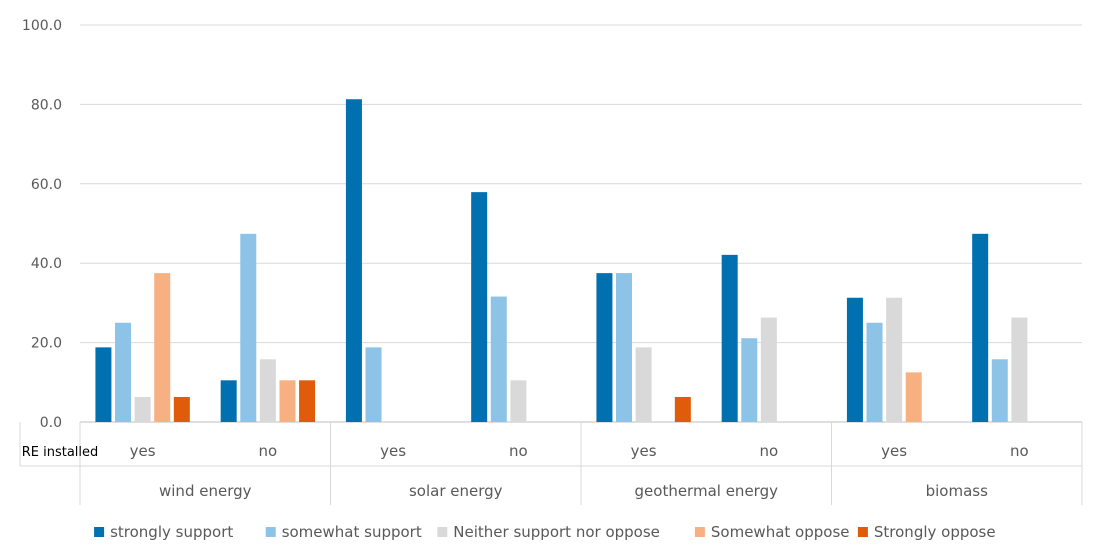 This screenshot has height=545, width=1097. Describe the element at coordinates (46, 185) in the screenshot. I see `y-tick-label: 60.0` at that location.